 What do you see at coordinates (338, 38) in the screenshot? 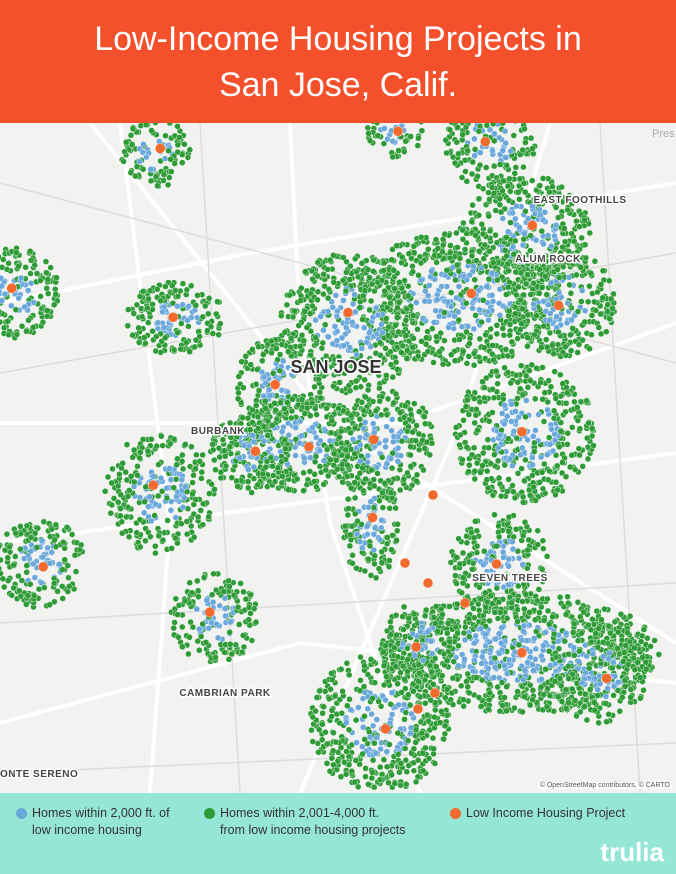
I see `title-line: Low-Income Housing Projects in` at bounding box center [338, 38].